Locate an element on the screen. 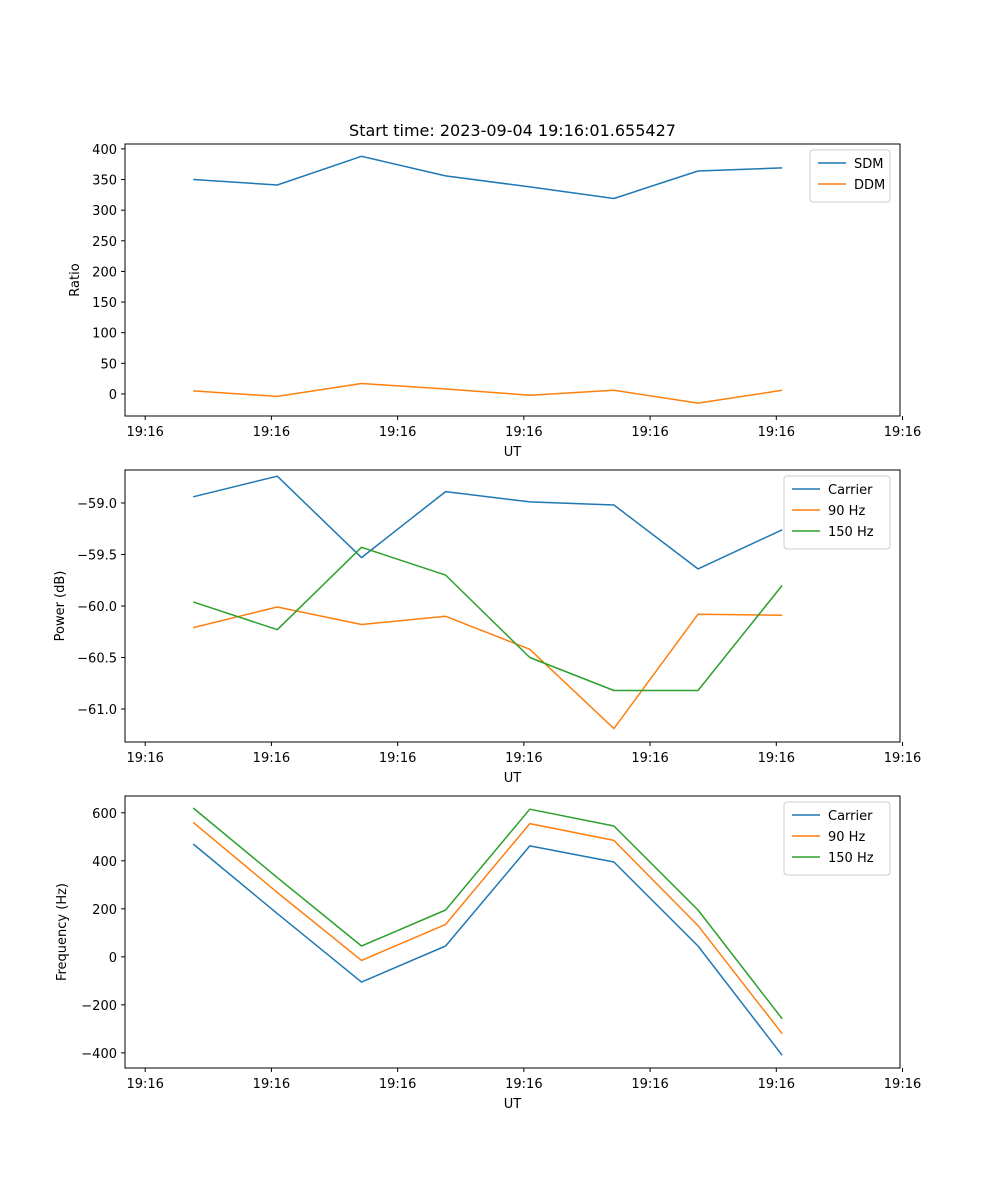 This screenshot has width=1000, height=1200. frequency-x-axis-label: UT is located at coordinates (513, 1104).